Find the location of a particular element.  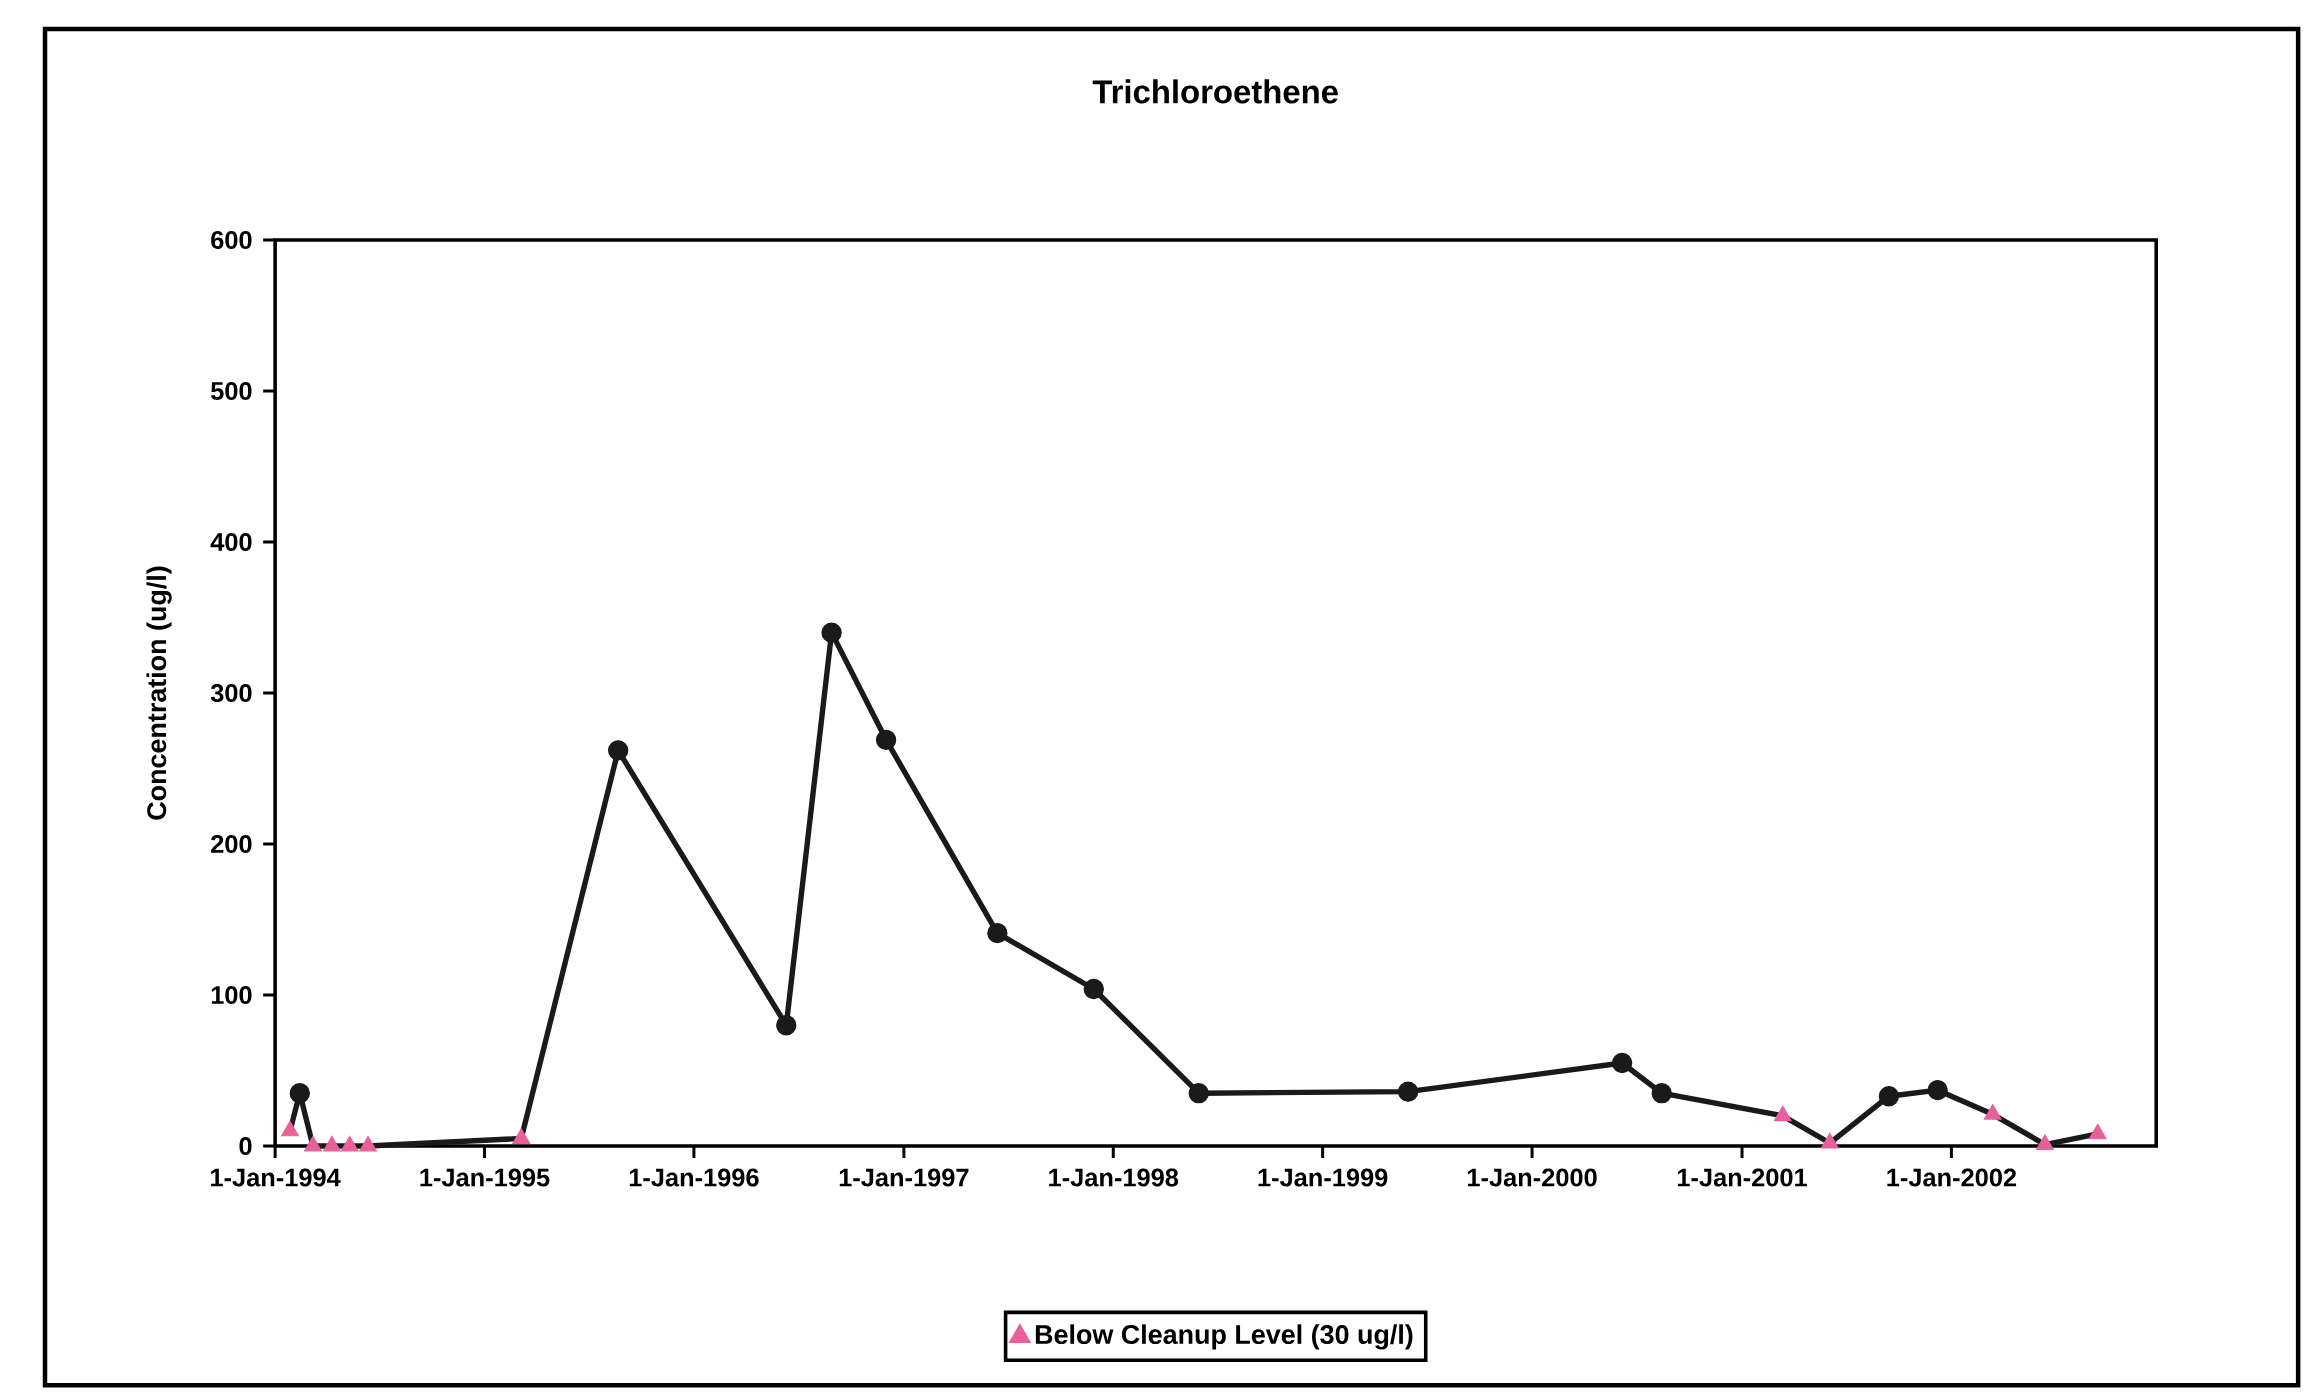

y-axis-title: Concentration (ug/l) is located at coordinates (159, 693).